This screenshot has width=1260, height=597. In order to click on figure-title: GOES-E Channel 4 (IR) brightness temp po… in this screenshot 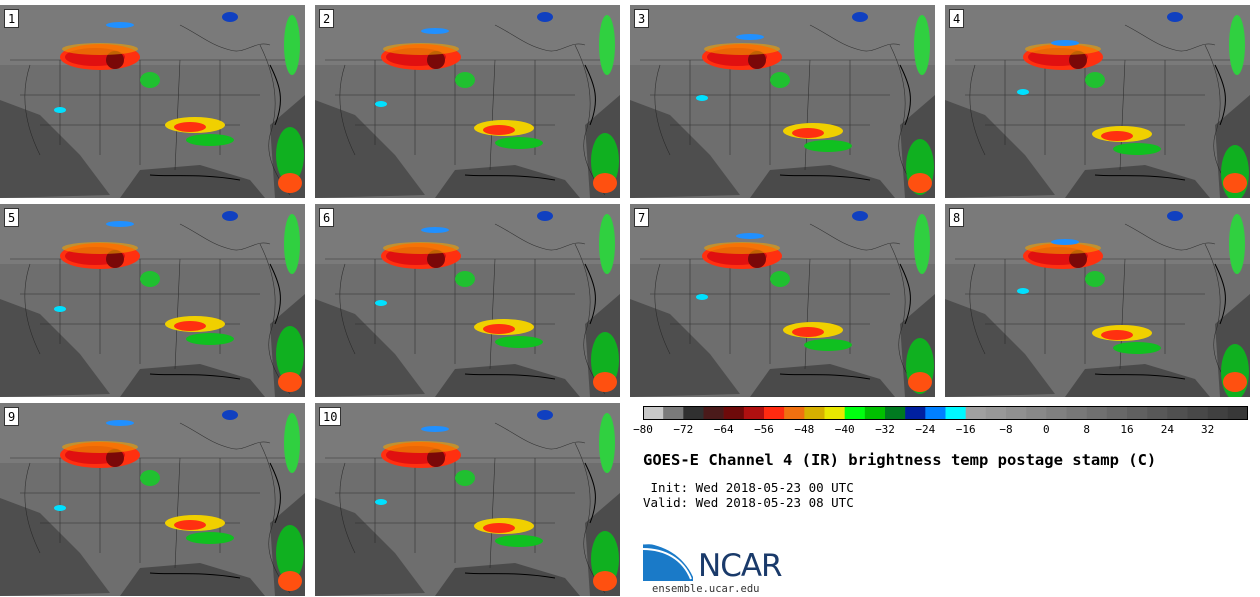, I will do `click(900, 460)`.